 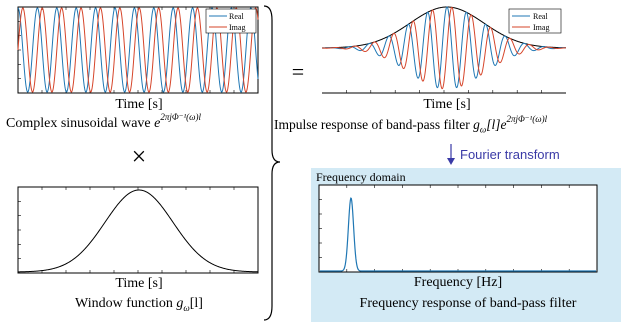 I want to click on window-plot-frame, so click(x=138, y=230).